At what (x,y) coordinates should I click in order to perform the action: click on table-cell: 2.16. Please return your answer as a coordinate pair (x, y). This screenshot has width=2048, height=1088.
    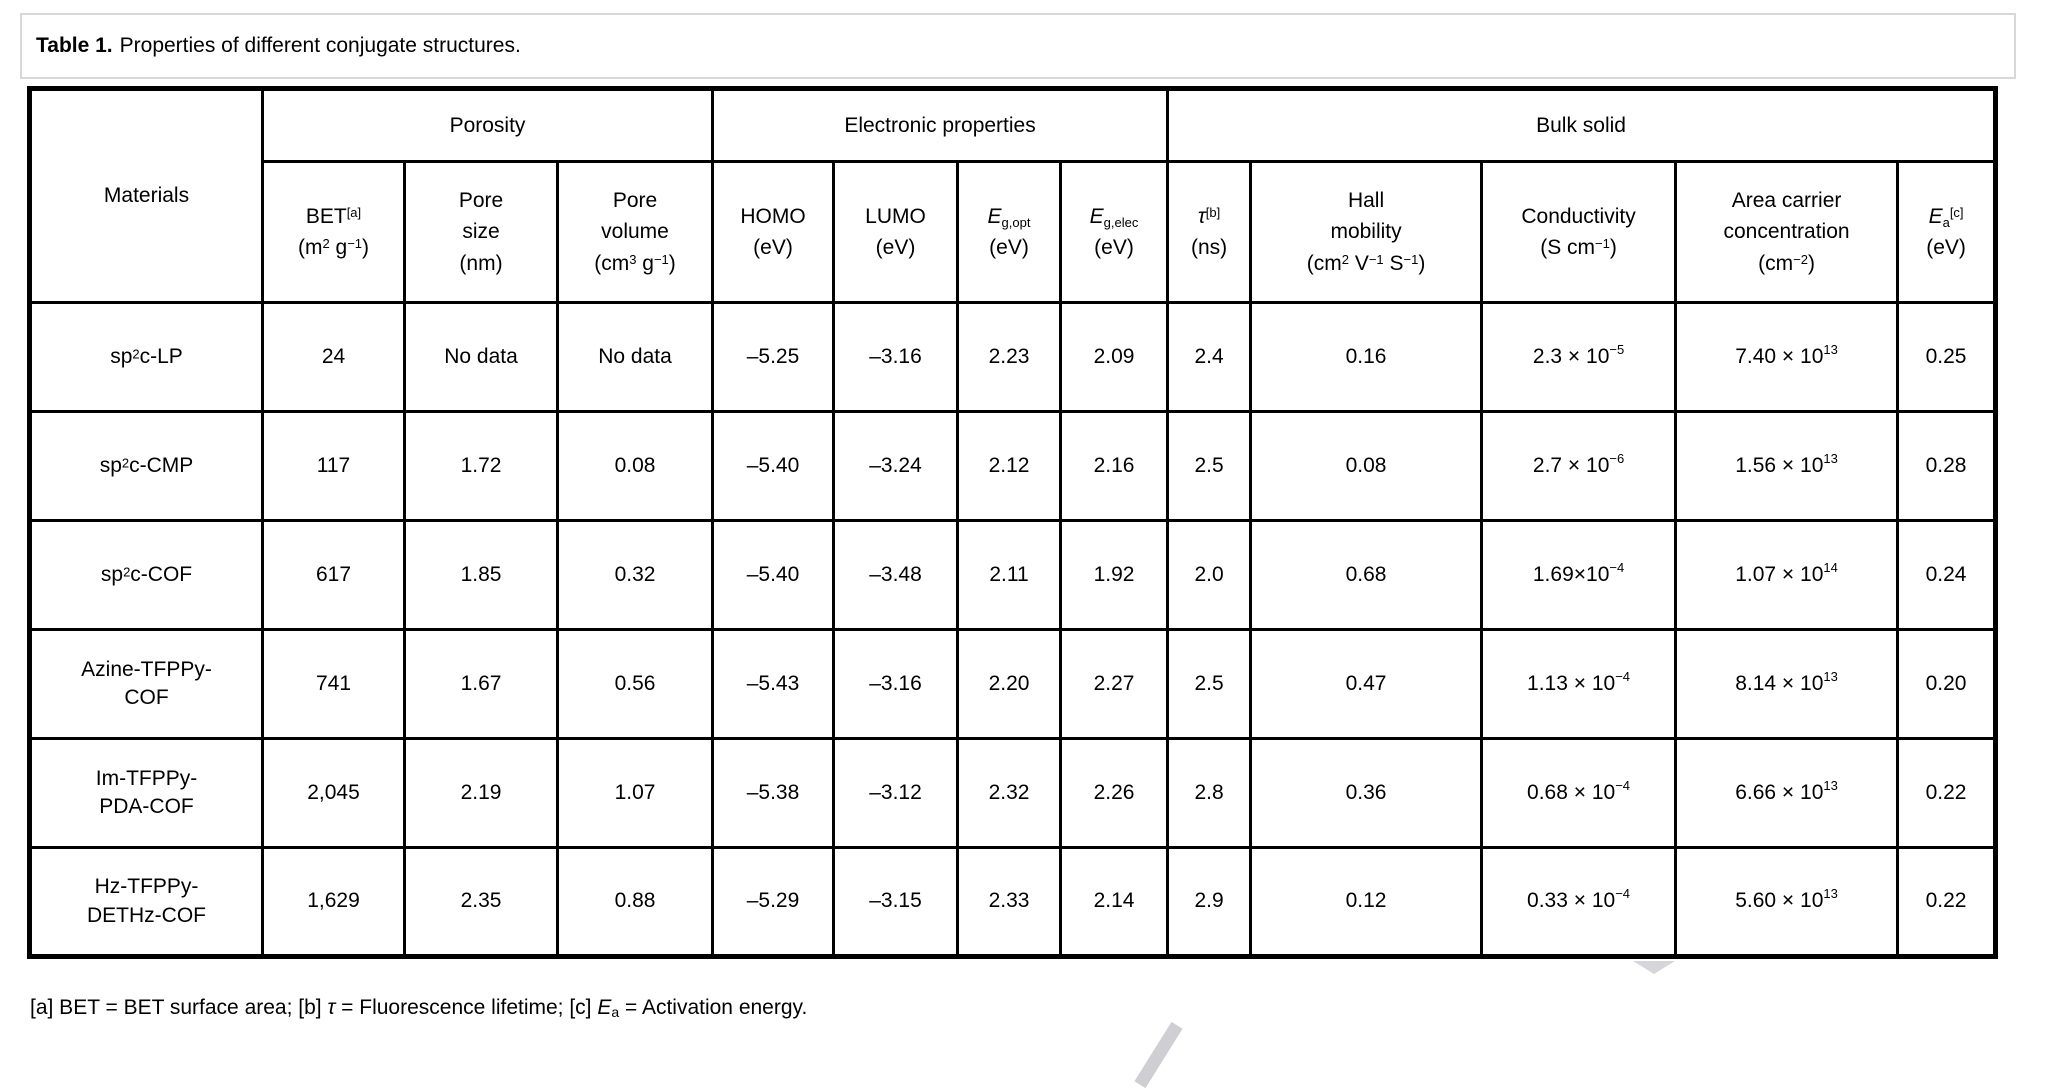
    Looking at the image, I should click on (1114, 466).